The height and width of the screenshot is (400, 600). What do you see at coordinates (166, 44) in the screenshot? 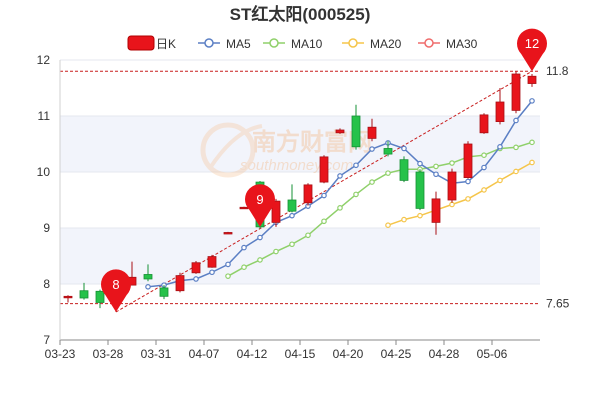
I see `legend-label: 日K` at bounding box center [166, 44].